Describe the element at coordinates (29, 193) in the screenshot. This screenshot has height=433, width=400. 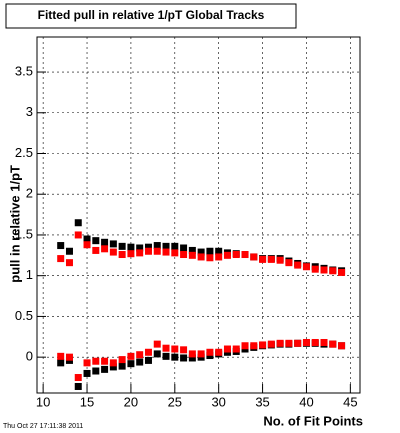
I see `y-tick-label: 2` at that location.